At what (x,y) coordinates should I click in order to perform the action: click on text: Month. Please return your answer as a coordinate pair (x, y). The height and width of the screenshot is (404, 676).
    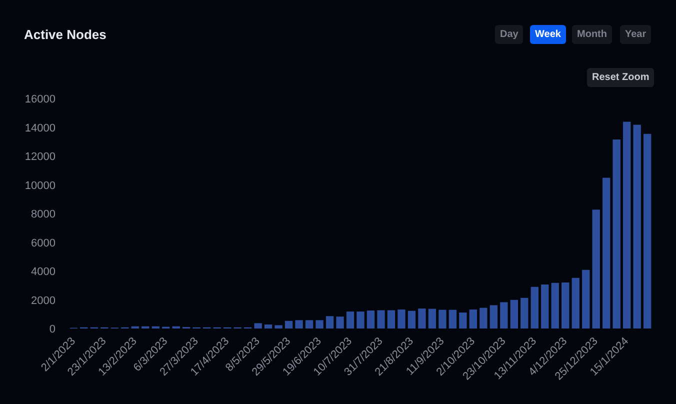
    Looking at the image, I should click on (592, 34).